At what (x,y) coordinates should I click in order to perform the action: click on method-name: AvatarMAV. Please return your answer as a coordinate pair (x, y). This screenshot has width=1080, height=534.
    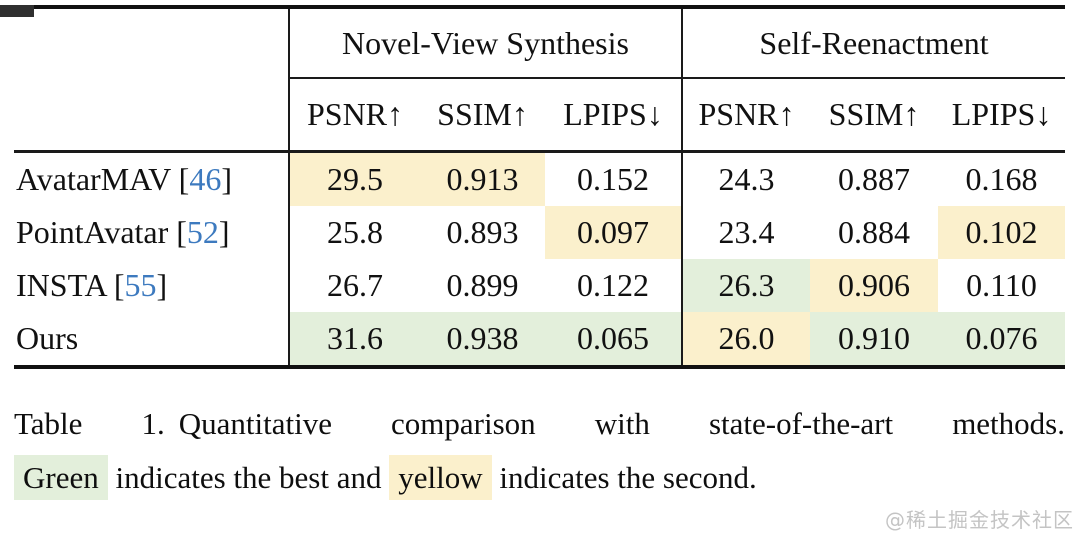
    Looking at the image, I should click on (93, 179).